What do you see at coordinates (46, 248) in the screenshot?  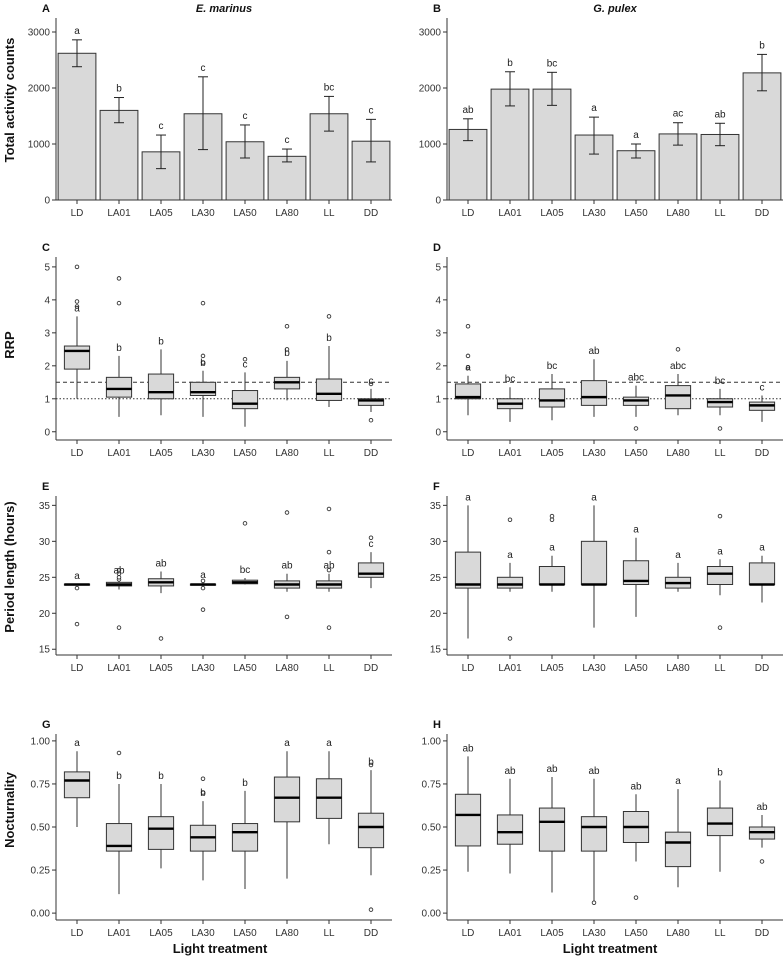 I see `panel-label: C` at bounding box center [46, 248].